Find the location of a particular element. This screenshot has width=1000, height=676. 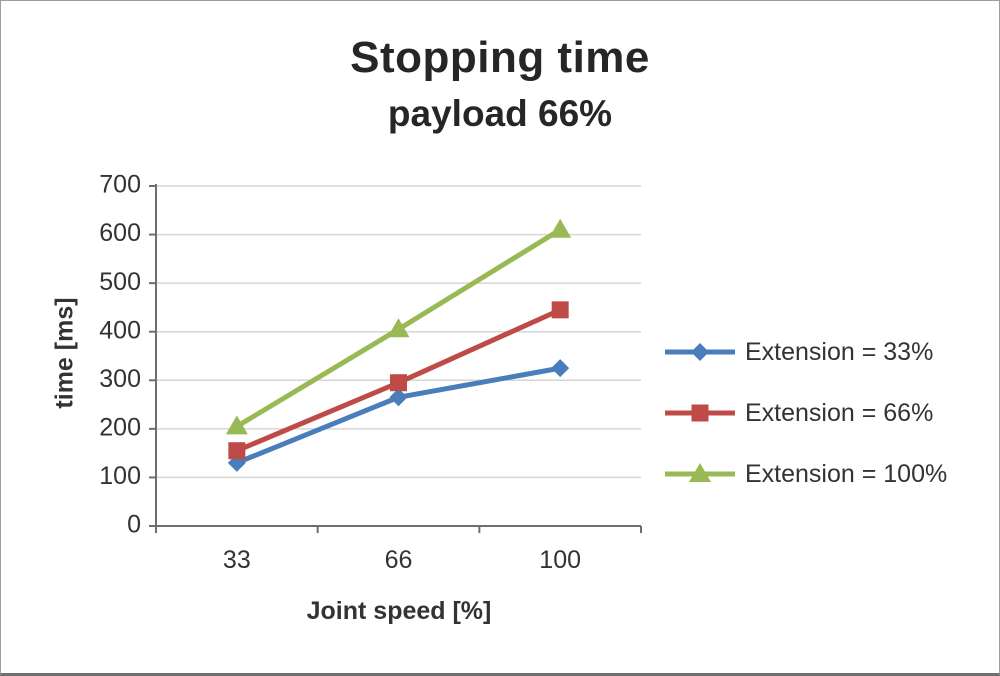

legend-label: Extension = 66% is located at coordinates (839, 412).